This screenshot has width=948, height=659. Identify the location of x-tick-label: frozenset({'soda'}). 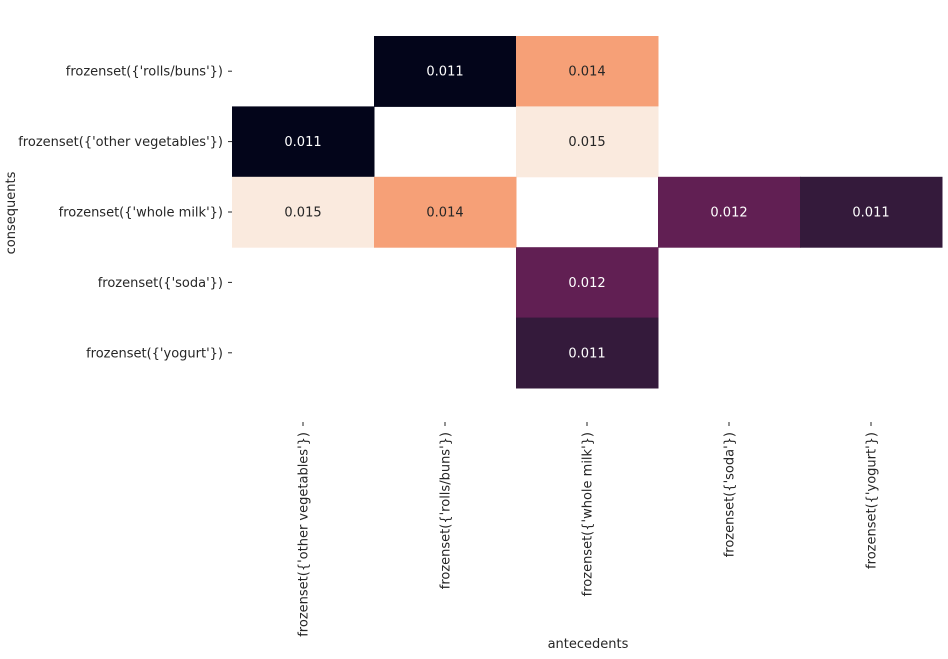
(730, 494).